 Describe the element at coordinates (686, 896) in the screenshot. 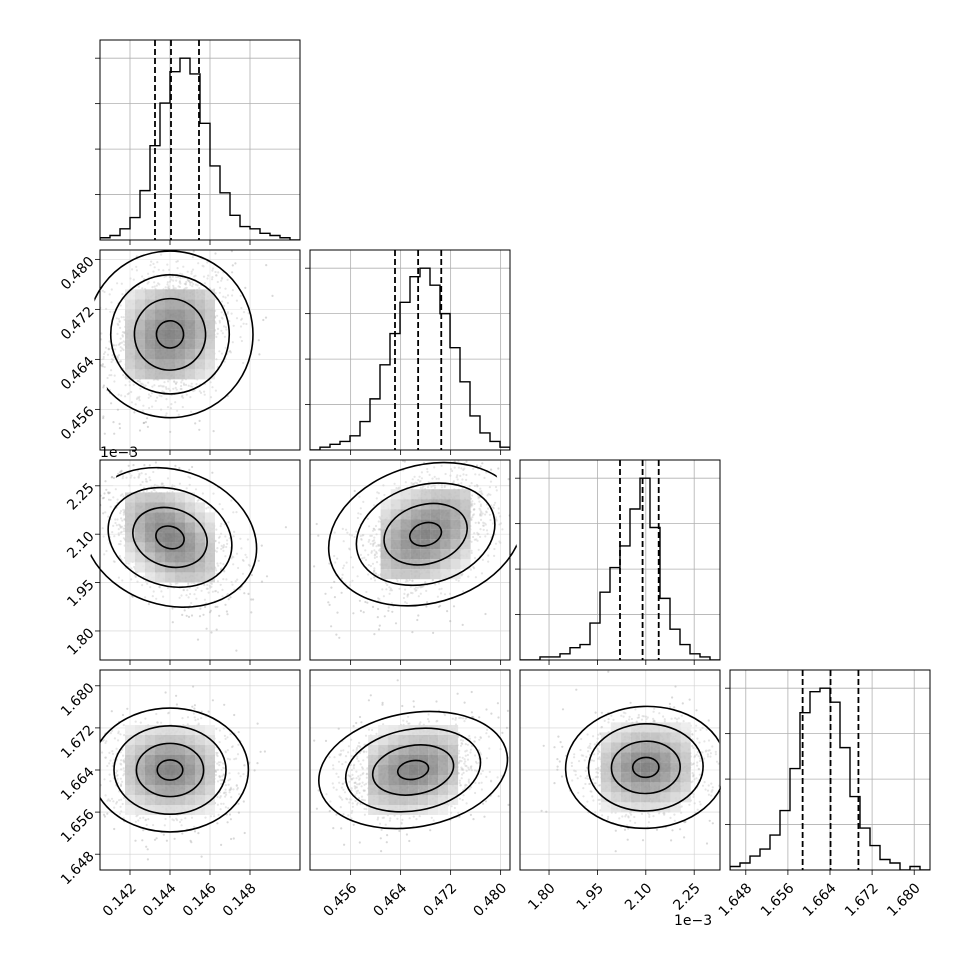

I see `x-tick-label: 2.25` at that location.